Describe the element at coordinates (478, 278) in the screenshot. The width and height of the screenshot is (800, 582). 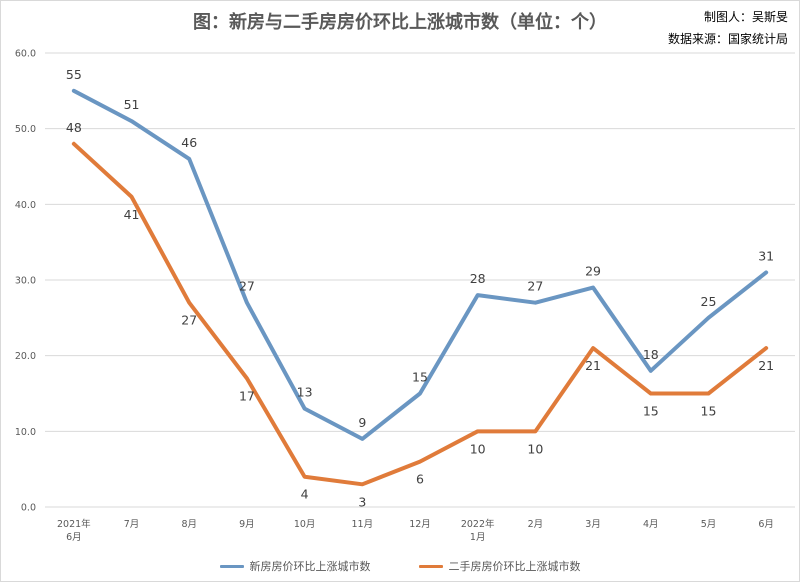
I see `data-label-new-home: 28` at that location.